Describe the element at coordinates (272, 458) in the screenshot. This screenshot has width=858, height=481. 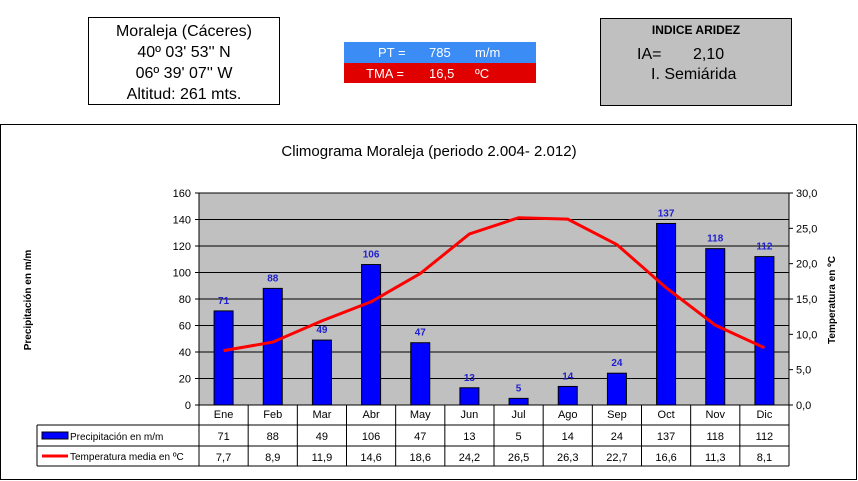
I see `table-cell-temperature: 8,9` at that location.